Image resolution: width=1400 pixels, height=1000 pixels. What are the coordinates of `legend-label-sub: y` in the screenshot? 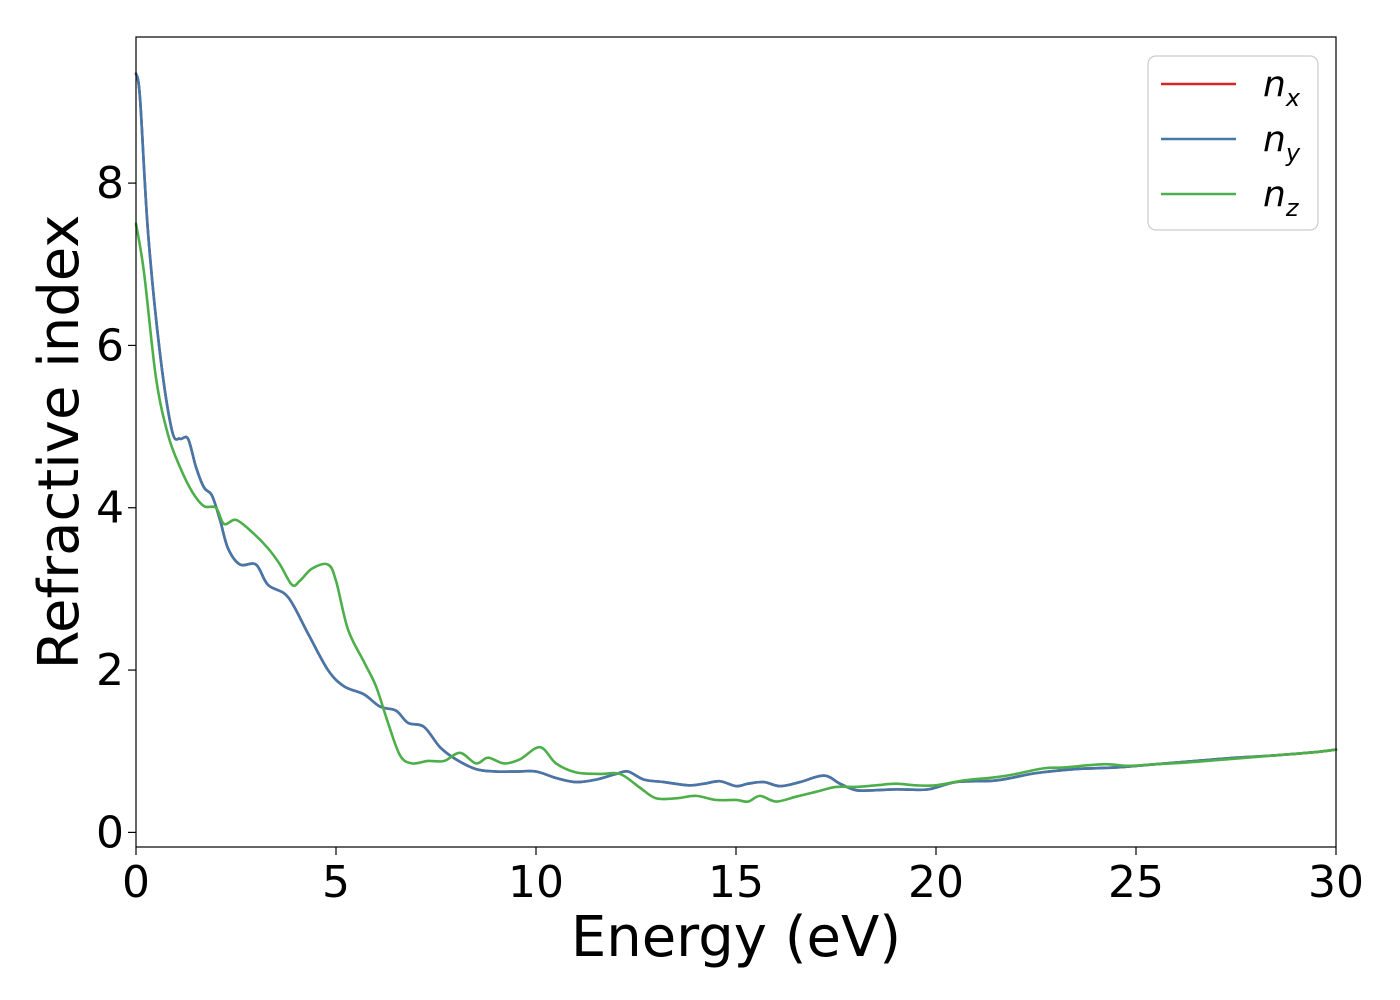 It's located at (1293, 153).